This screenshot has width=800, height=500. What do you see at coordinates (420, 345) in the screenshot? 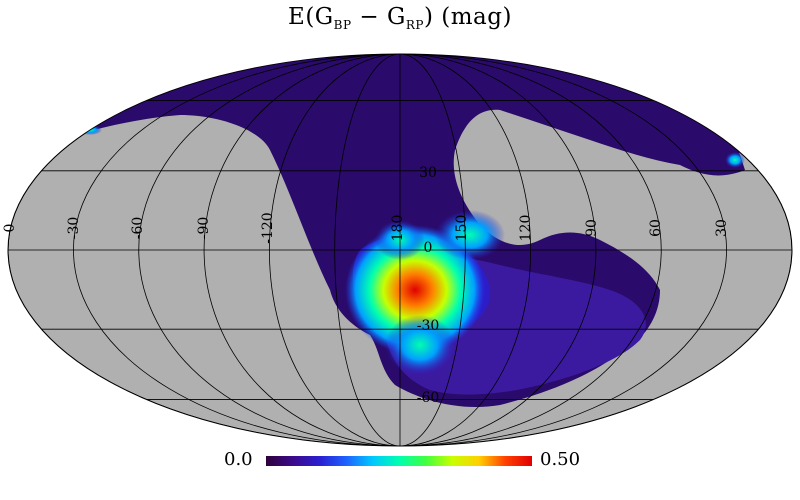
I see `warm-spot-south` at bounding box center [420, 345].